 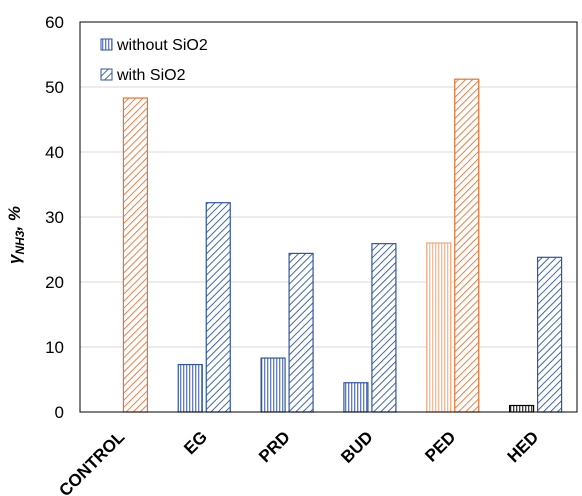 What do you see at coordinates (218, 307) in the screenshot?
I see `bar-with-sio2-eg` at bounding box center [218, 307].